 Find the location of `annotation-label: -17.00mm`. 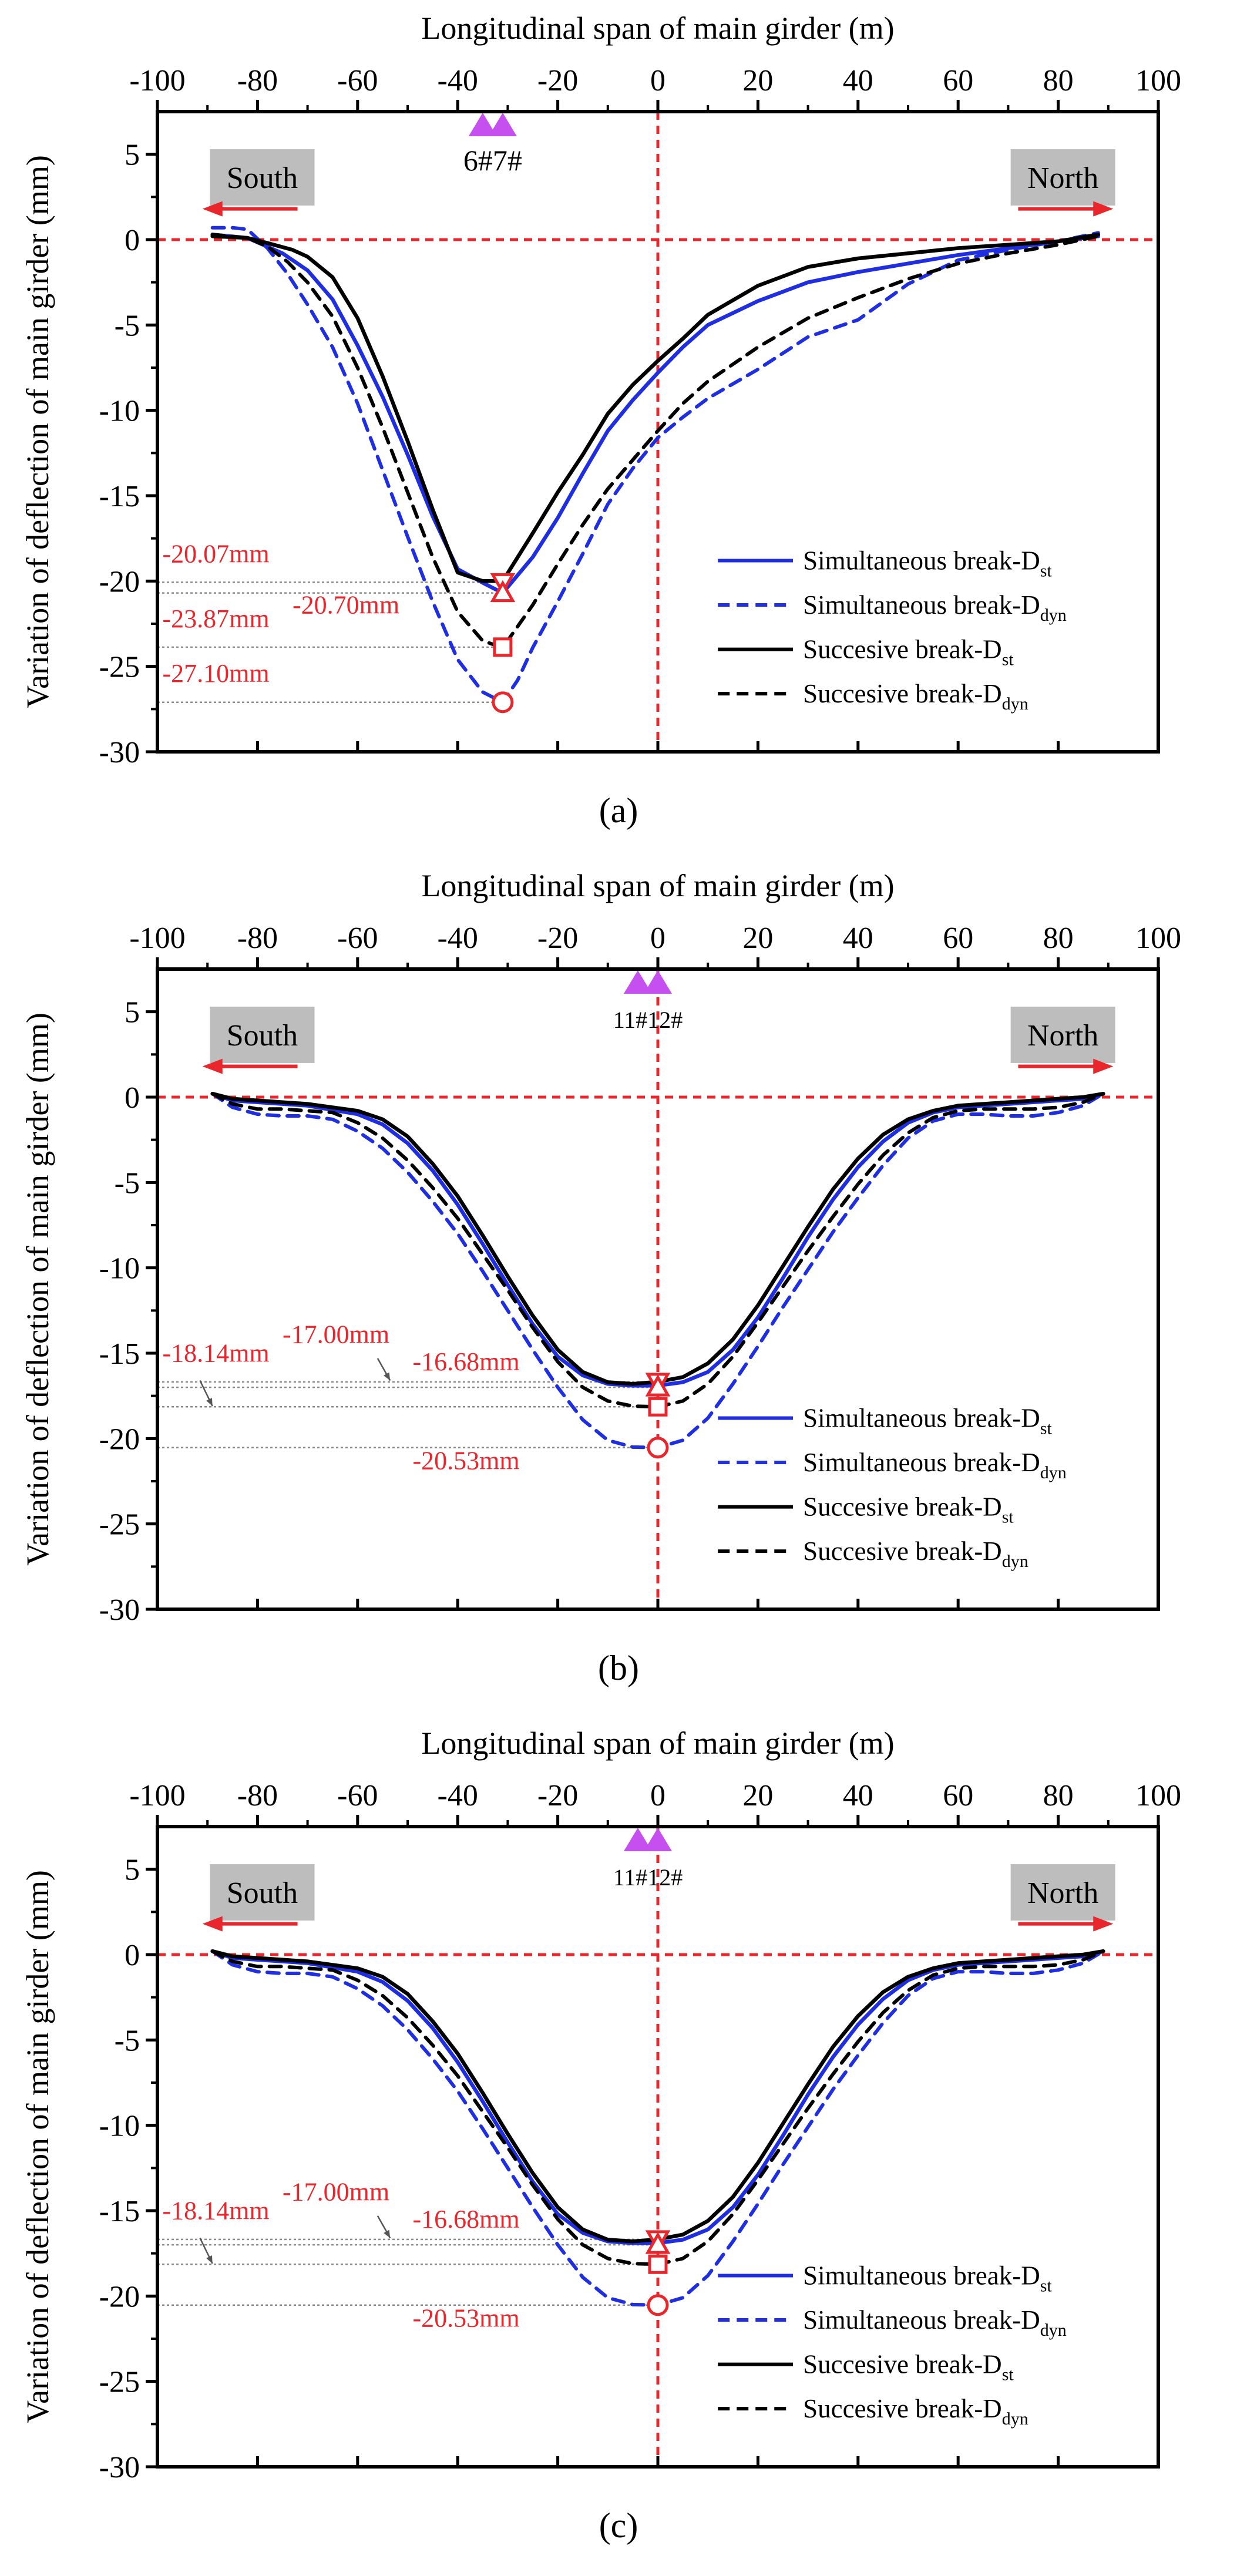

annotation-label: -17.00mm is located at coordinates (336, 2192).